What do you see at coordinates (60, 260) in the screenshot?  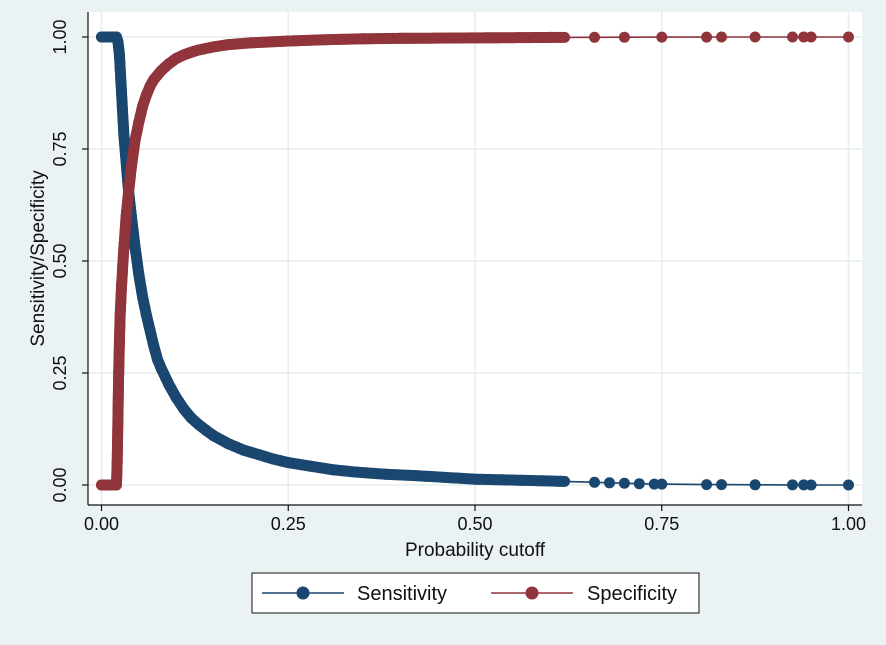 I see `y-tick-label: 0.50` at bounding box center [60, 260].